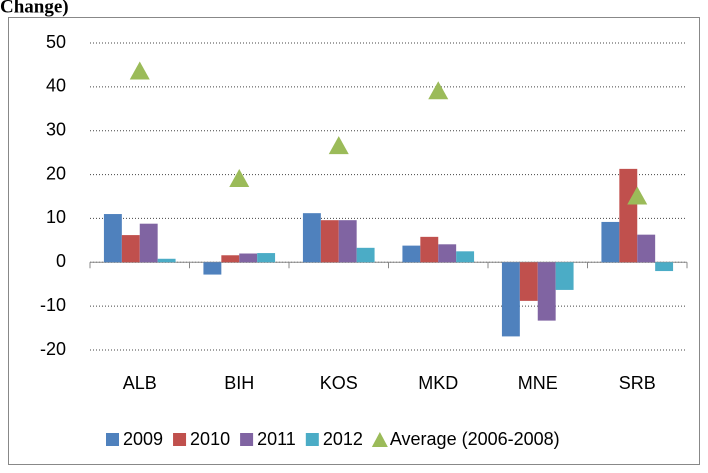  What do you see at coordinates (143, 439) in the screenshot?
I see `legend-label: 2009` at bounding box center [143, 439].